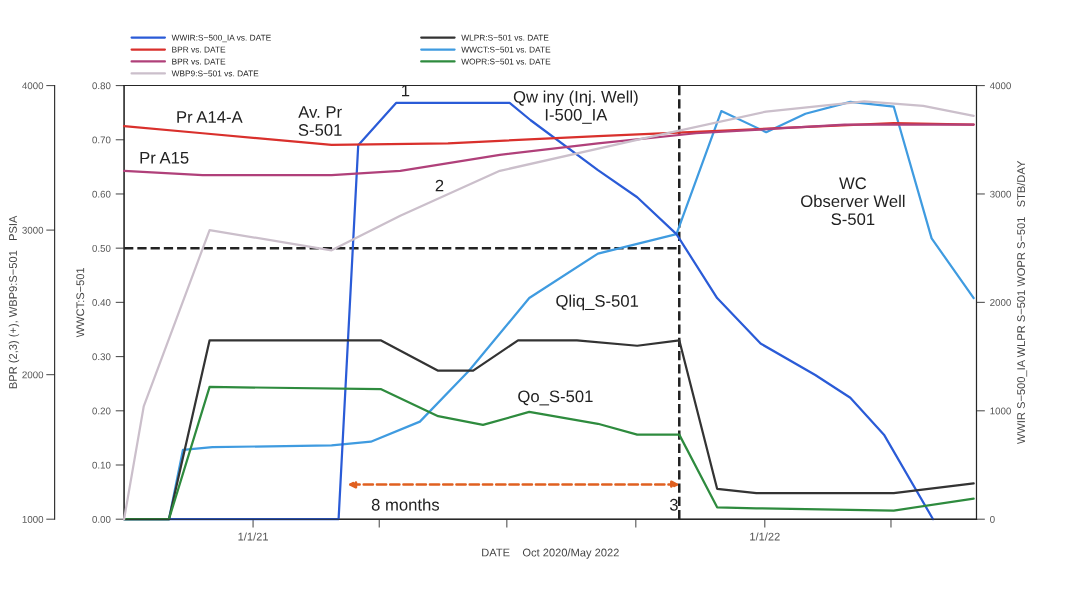 Image resolution: width=1079 pixels, height=590 pixels. I want to click on y-tick-label: 0.40, so click(101, 302).